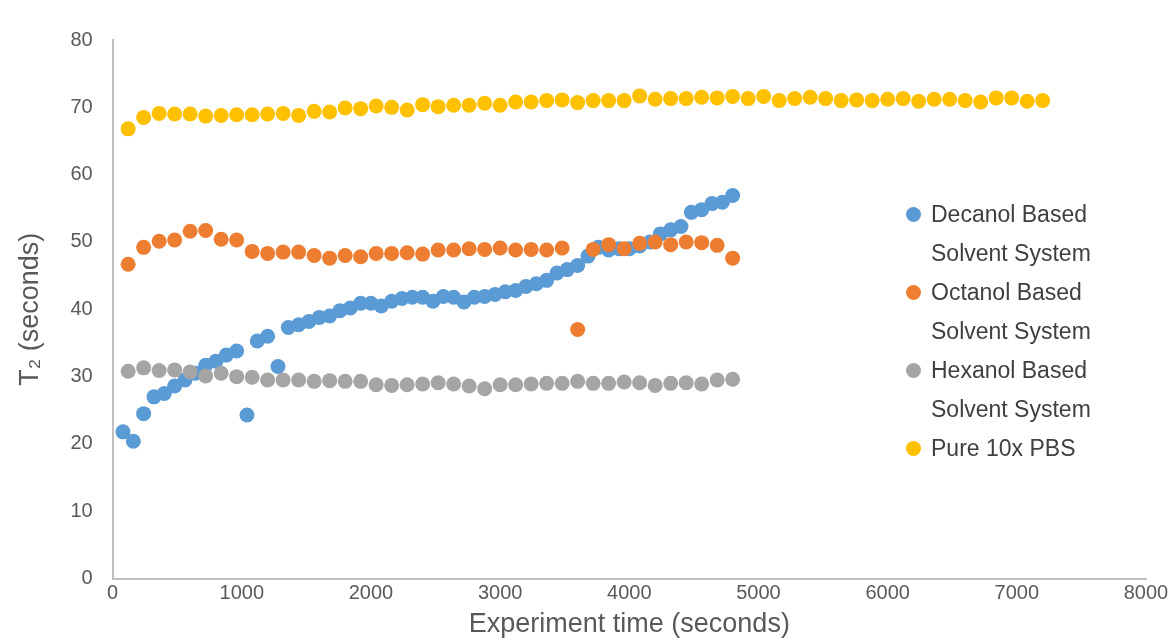 The image size is (1176, 641). What do you see at coordinates (113, 592) in the screenshot?
I see `x-tick-label: 0` at bounding box center [113, 592].